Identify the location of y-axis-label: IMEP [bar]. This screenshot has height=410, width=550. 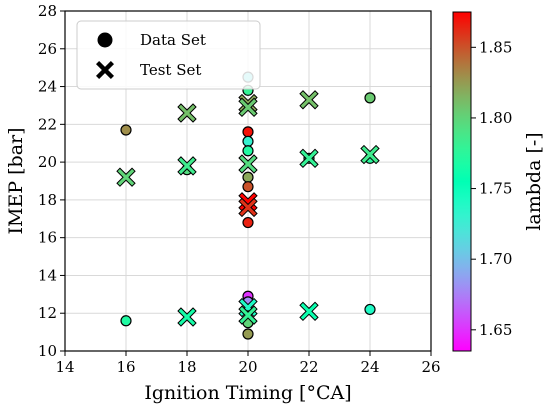
(16, 180).